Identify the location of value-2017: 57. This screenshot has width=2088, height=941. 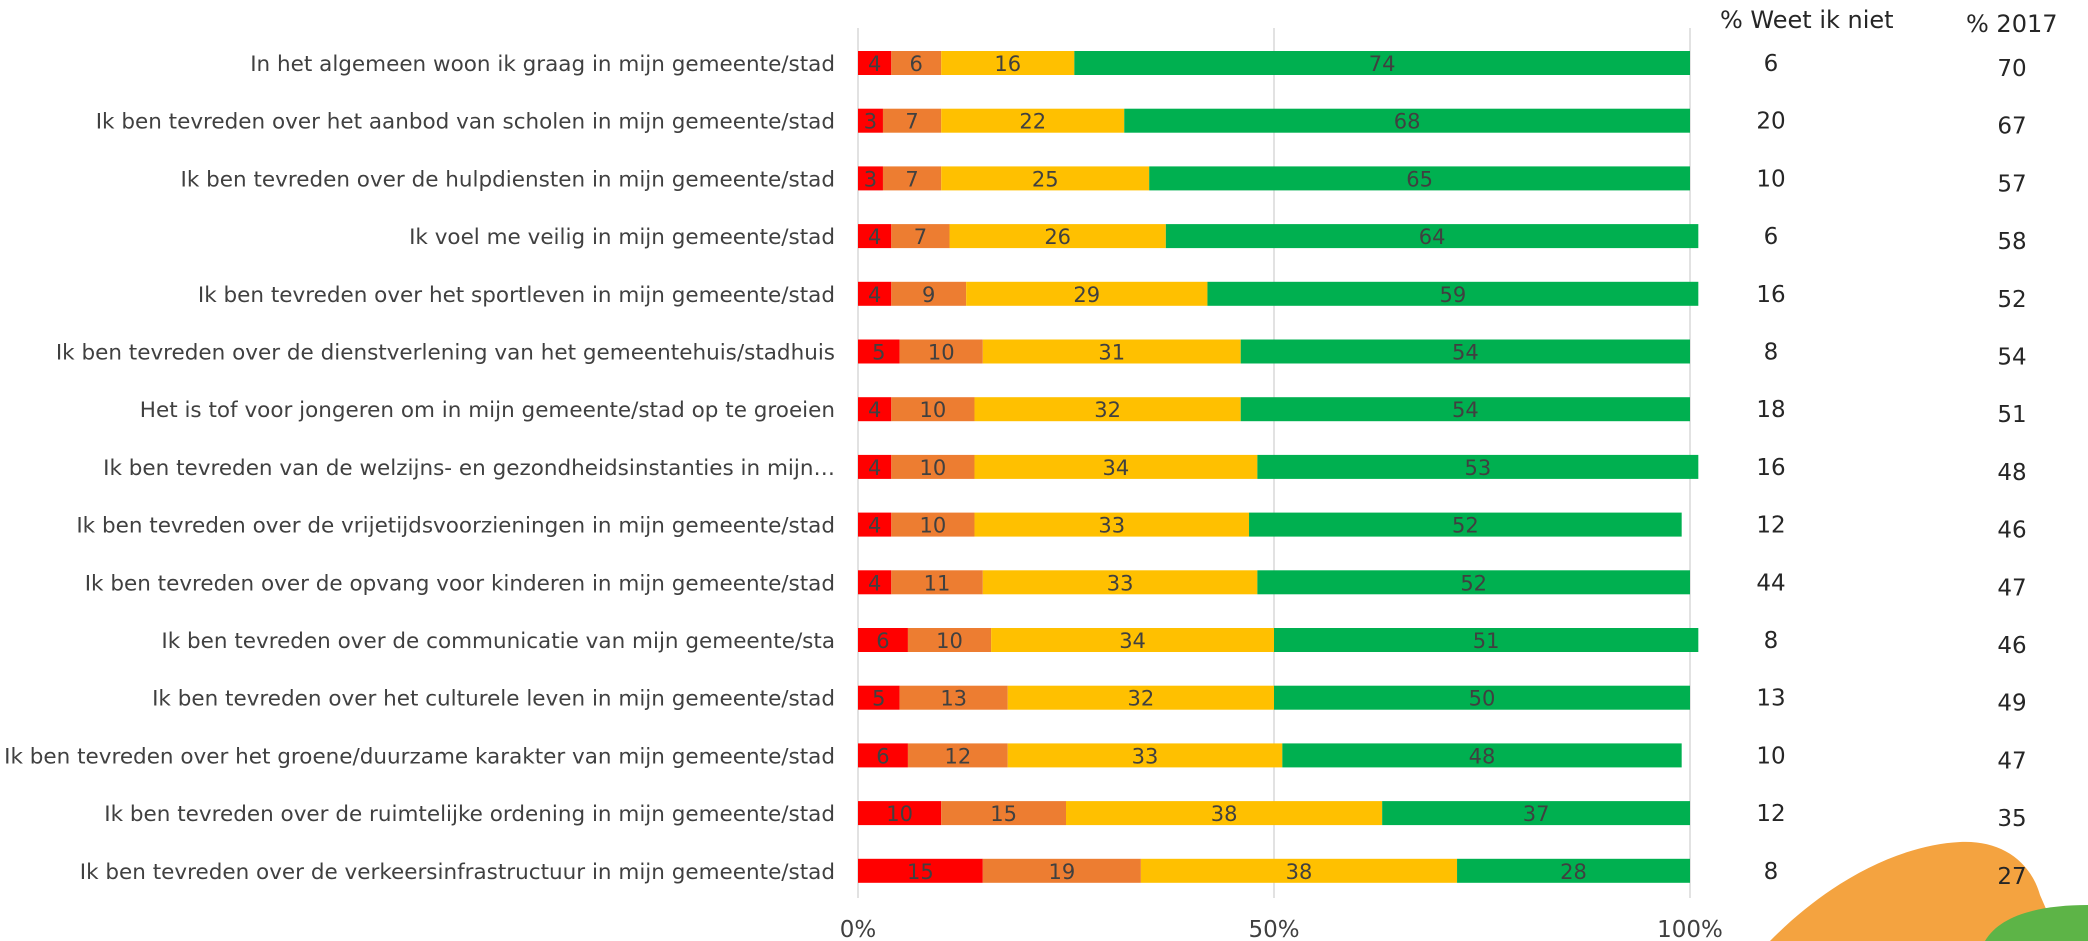
(2011, 184).